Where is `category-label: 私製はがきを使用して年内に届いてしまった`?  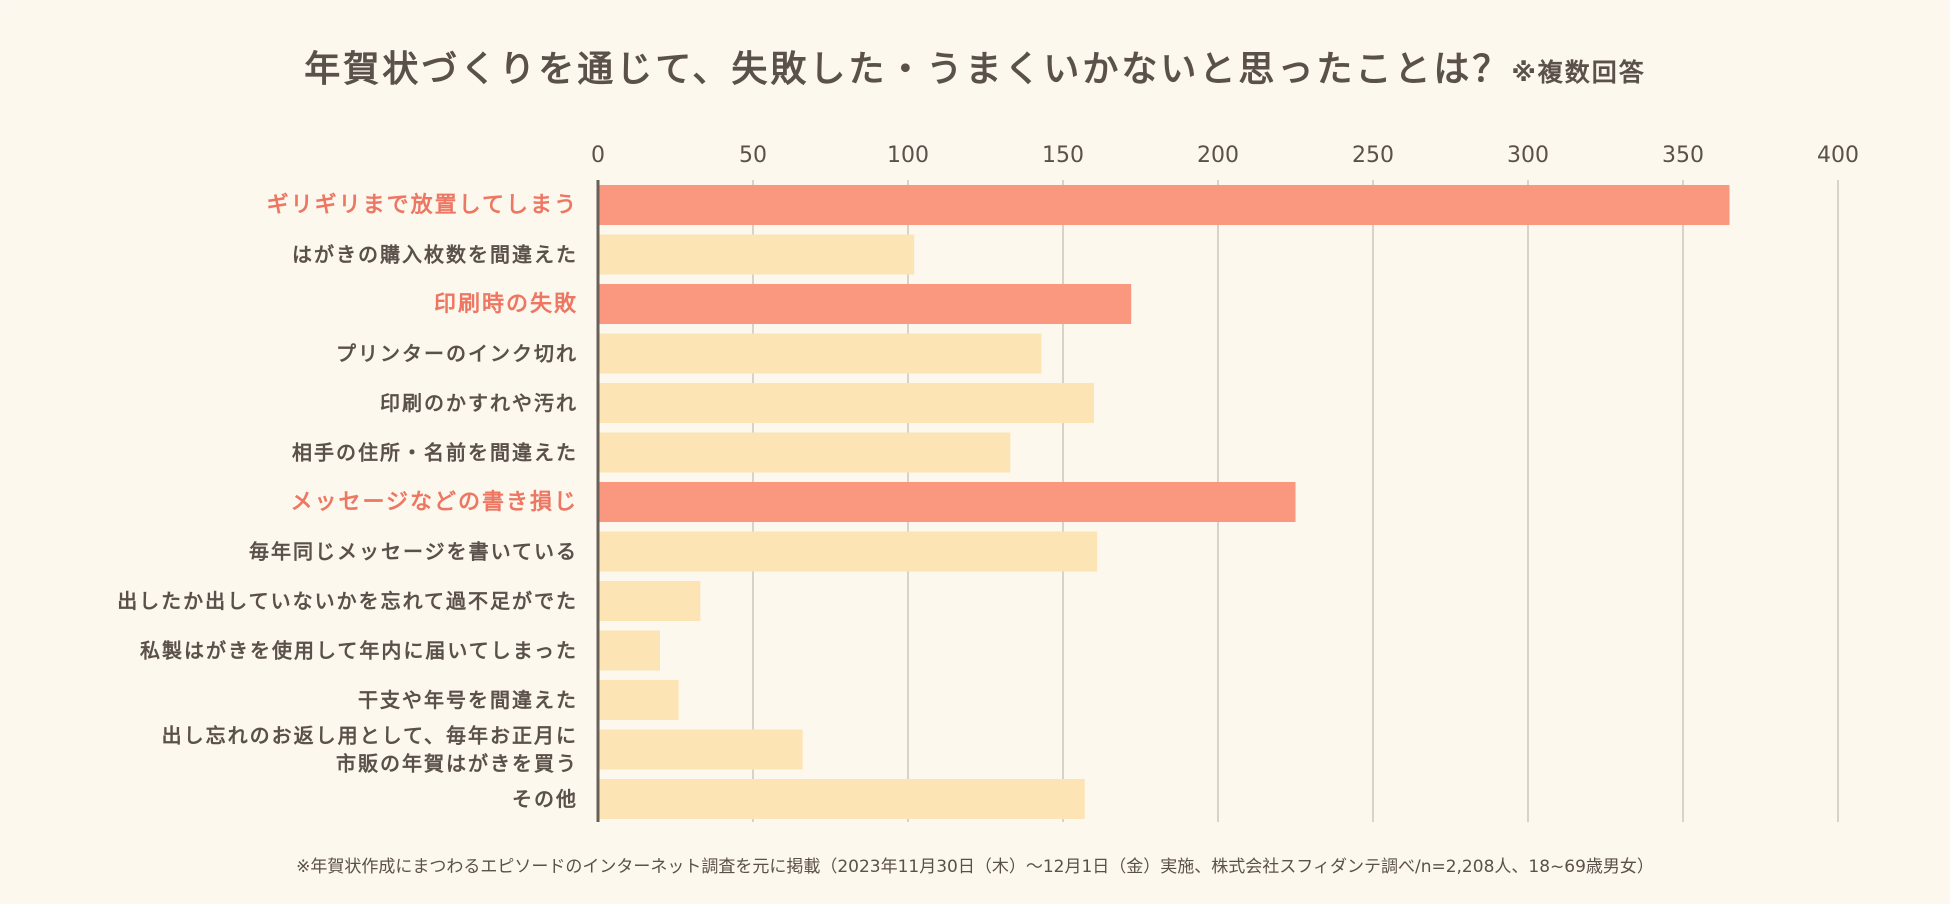 category-label: 私製はがきを使用して年内に届いてしまった is located at coordinates (359, 651).